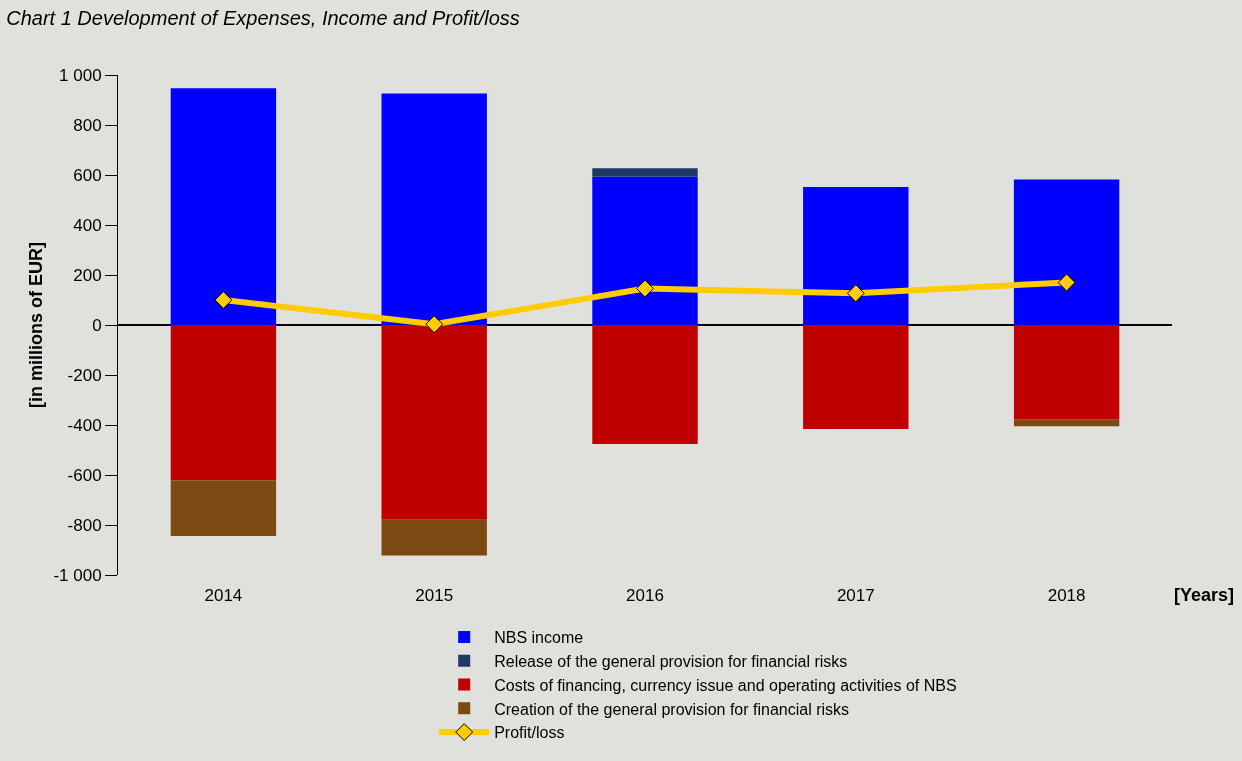 The image size is (1242, 761). I want to click on legend-label: Release of the general provision for financial risks, so click(671, 661).